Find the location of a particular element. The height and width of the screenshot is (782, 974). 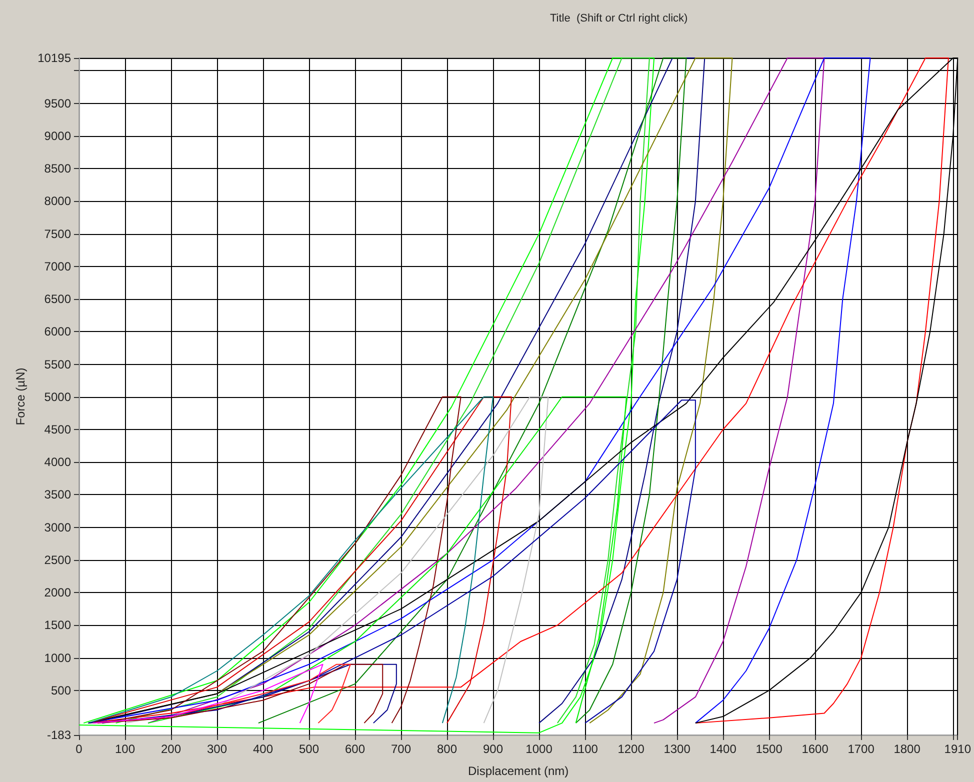

x-tick-label: 1910 is located at coordinates (958, 749).